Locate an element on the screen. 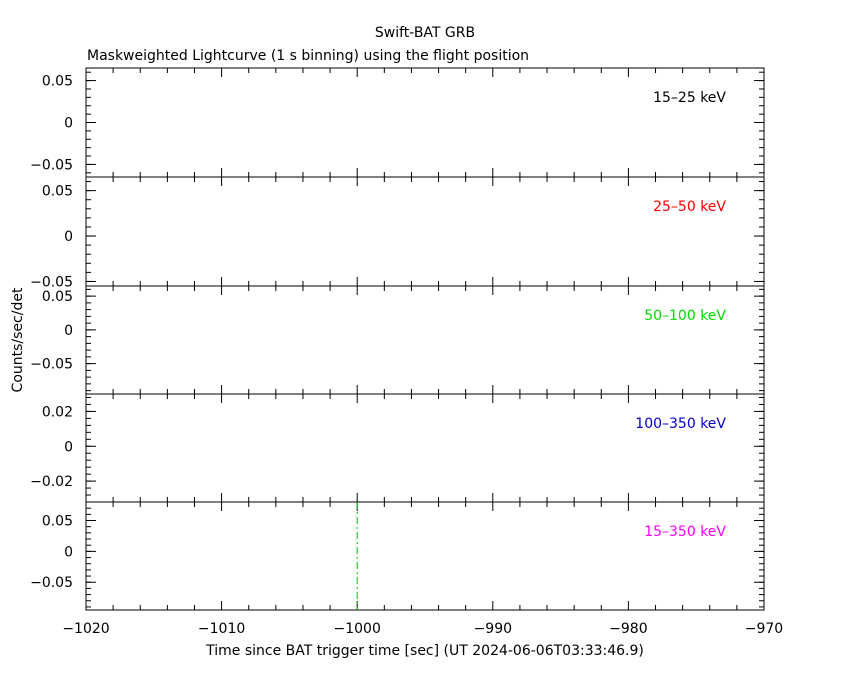 The image size is (850, 680). band-label: 25–50 keV is located at coordinates (689, 207).